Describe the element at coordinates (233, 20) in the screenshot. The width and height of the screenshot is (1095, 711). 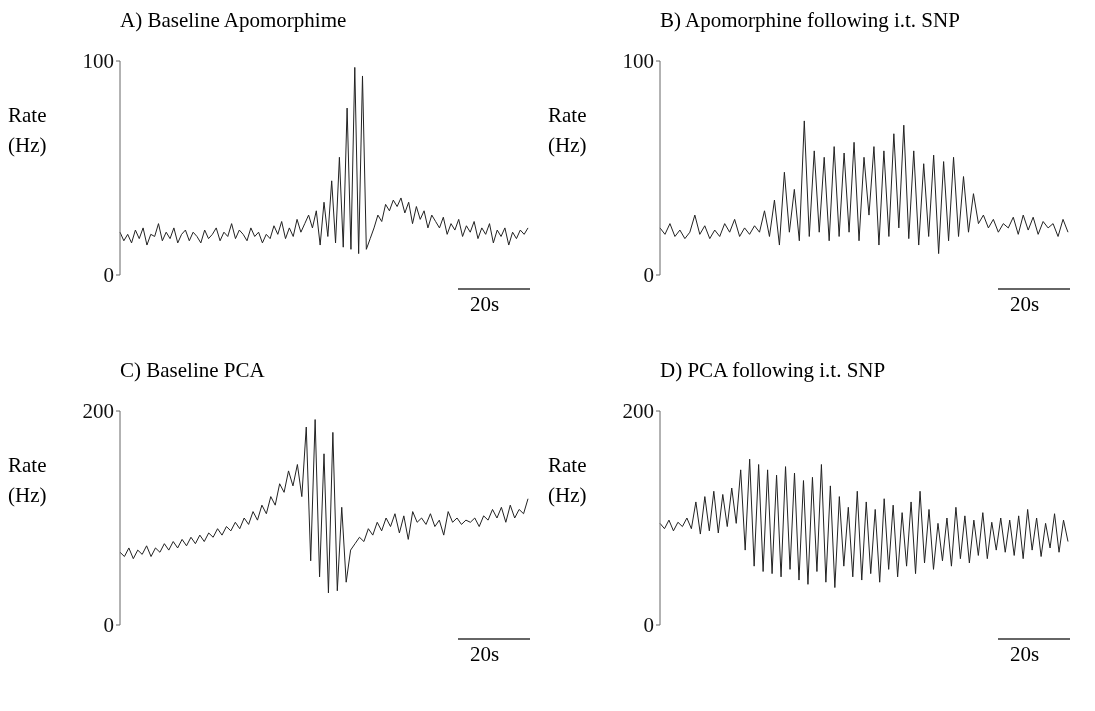
I see `chart-title: A) Baseline Apomorphime` at that location.